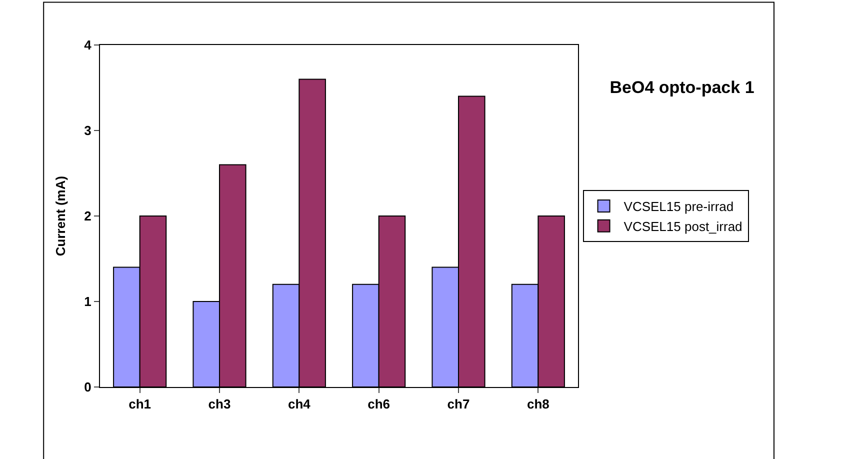 The width and height of the screenshot is (842, 459). I want to click on y-tick-label: 2, so click(88, 216).